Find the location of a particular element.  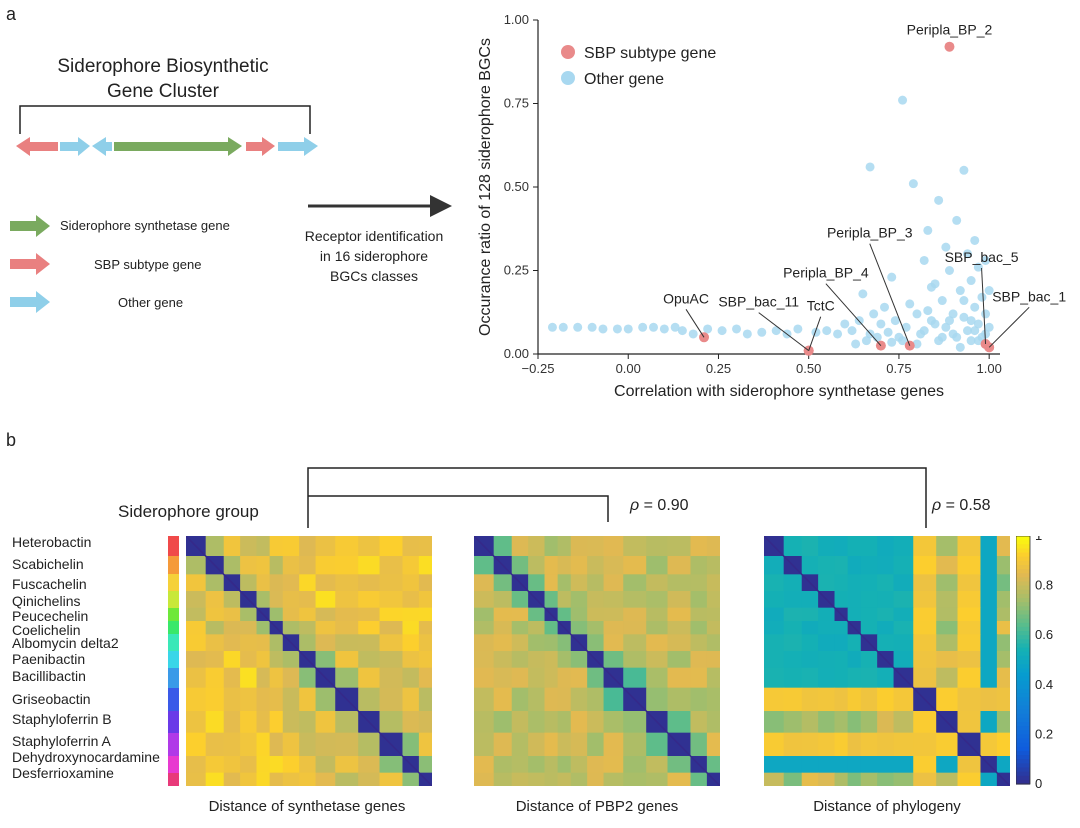

value-colorbar: 0 0.2 0.4 0.6 0.8 1 is located at coordinates (1034, 663).